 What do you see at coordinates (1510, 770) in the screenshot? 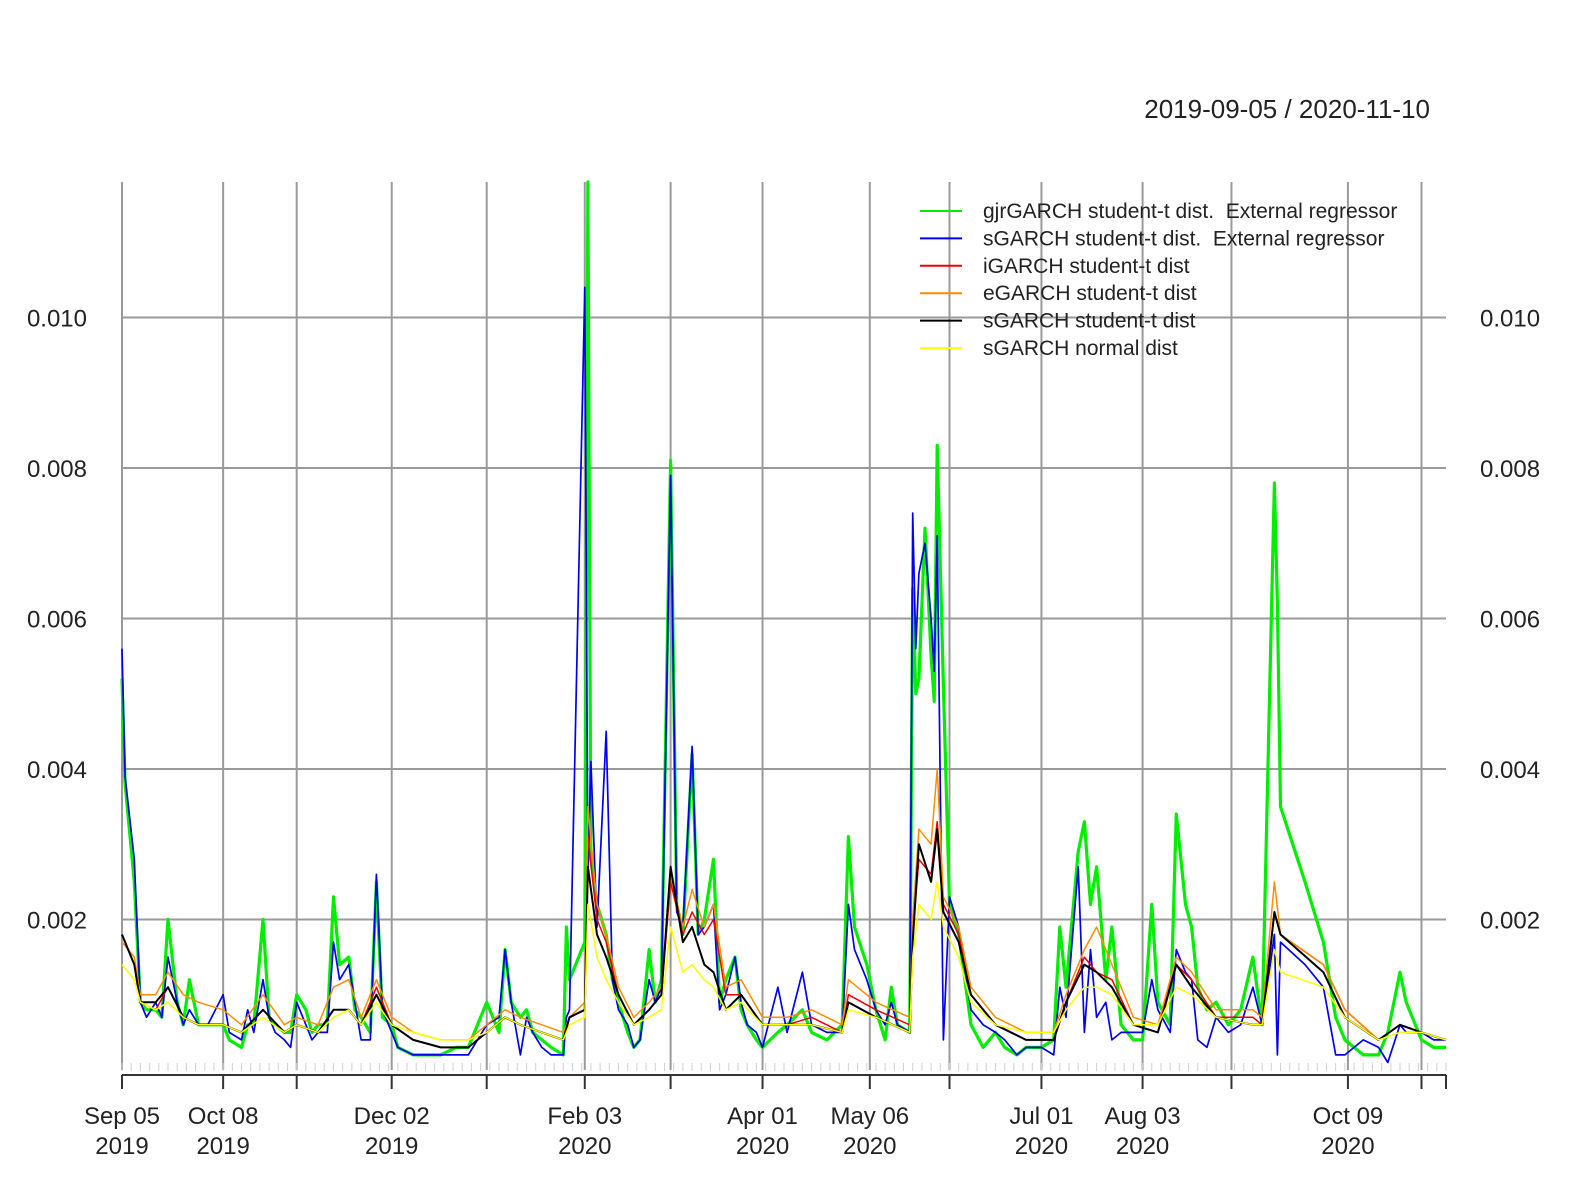
I see `y-tick-label-right: 0.004` at bounding box center [1510, 770].